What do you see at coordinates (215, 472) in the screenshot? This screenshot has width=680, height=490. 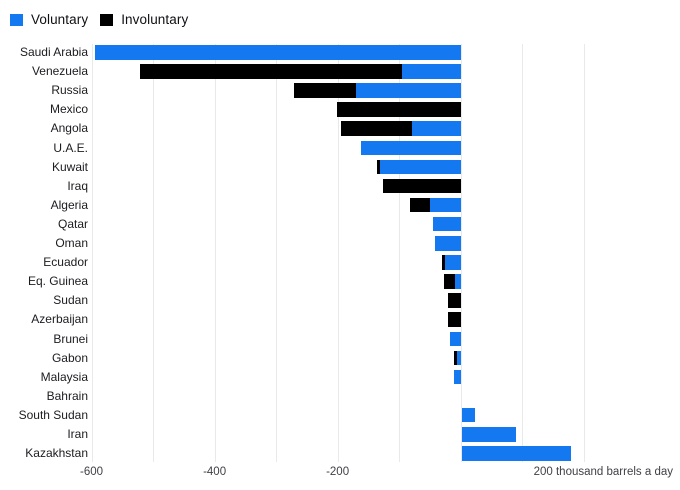 I see `x-tick-label--400: -400` at bounding box center [215, 472].